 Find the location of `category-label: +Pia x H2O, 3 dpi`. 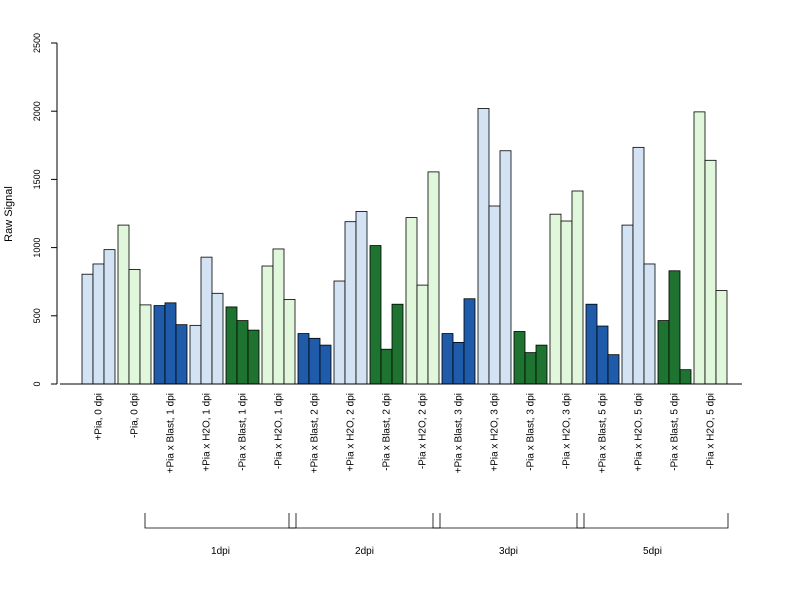

category-label: +Pia x H2O, 3 dpi is located at coordinates (495, 432).